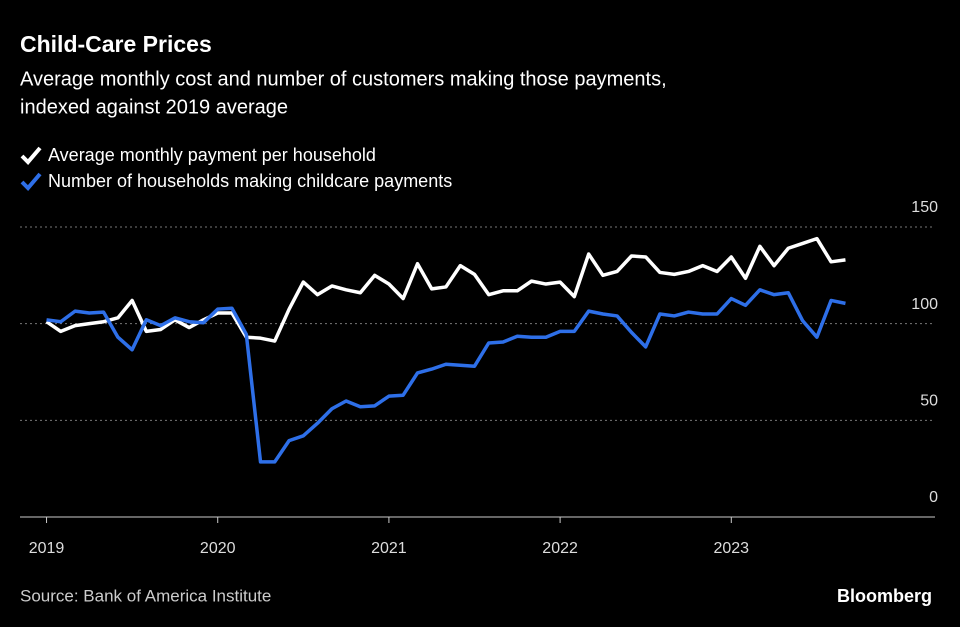 The image size is (960, 627). I want to click on x-tick-label: 2022, so click(560, 548).